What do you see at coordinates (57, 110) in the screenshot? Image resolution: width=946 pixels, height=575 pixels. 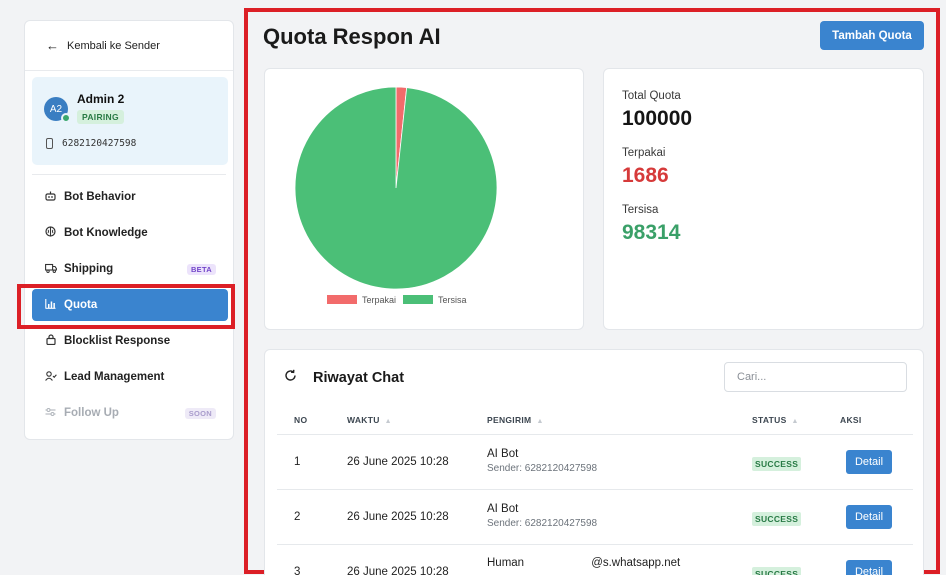 I see `avatar: A2` at bounding box center [57, 110].